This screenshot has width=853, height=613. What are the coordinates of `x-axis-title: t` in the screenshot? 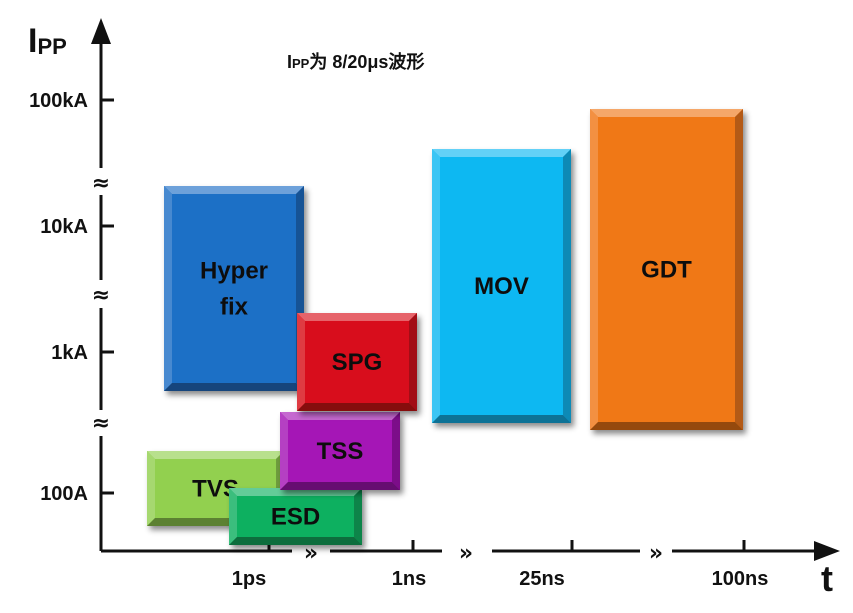 It's located at (827, 578).